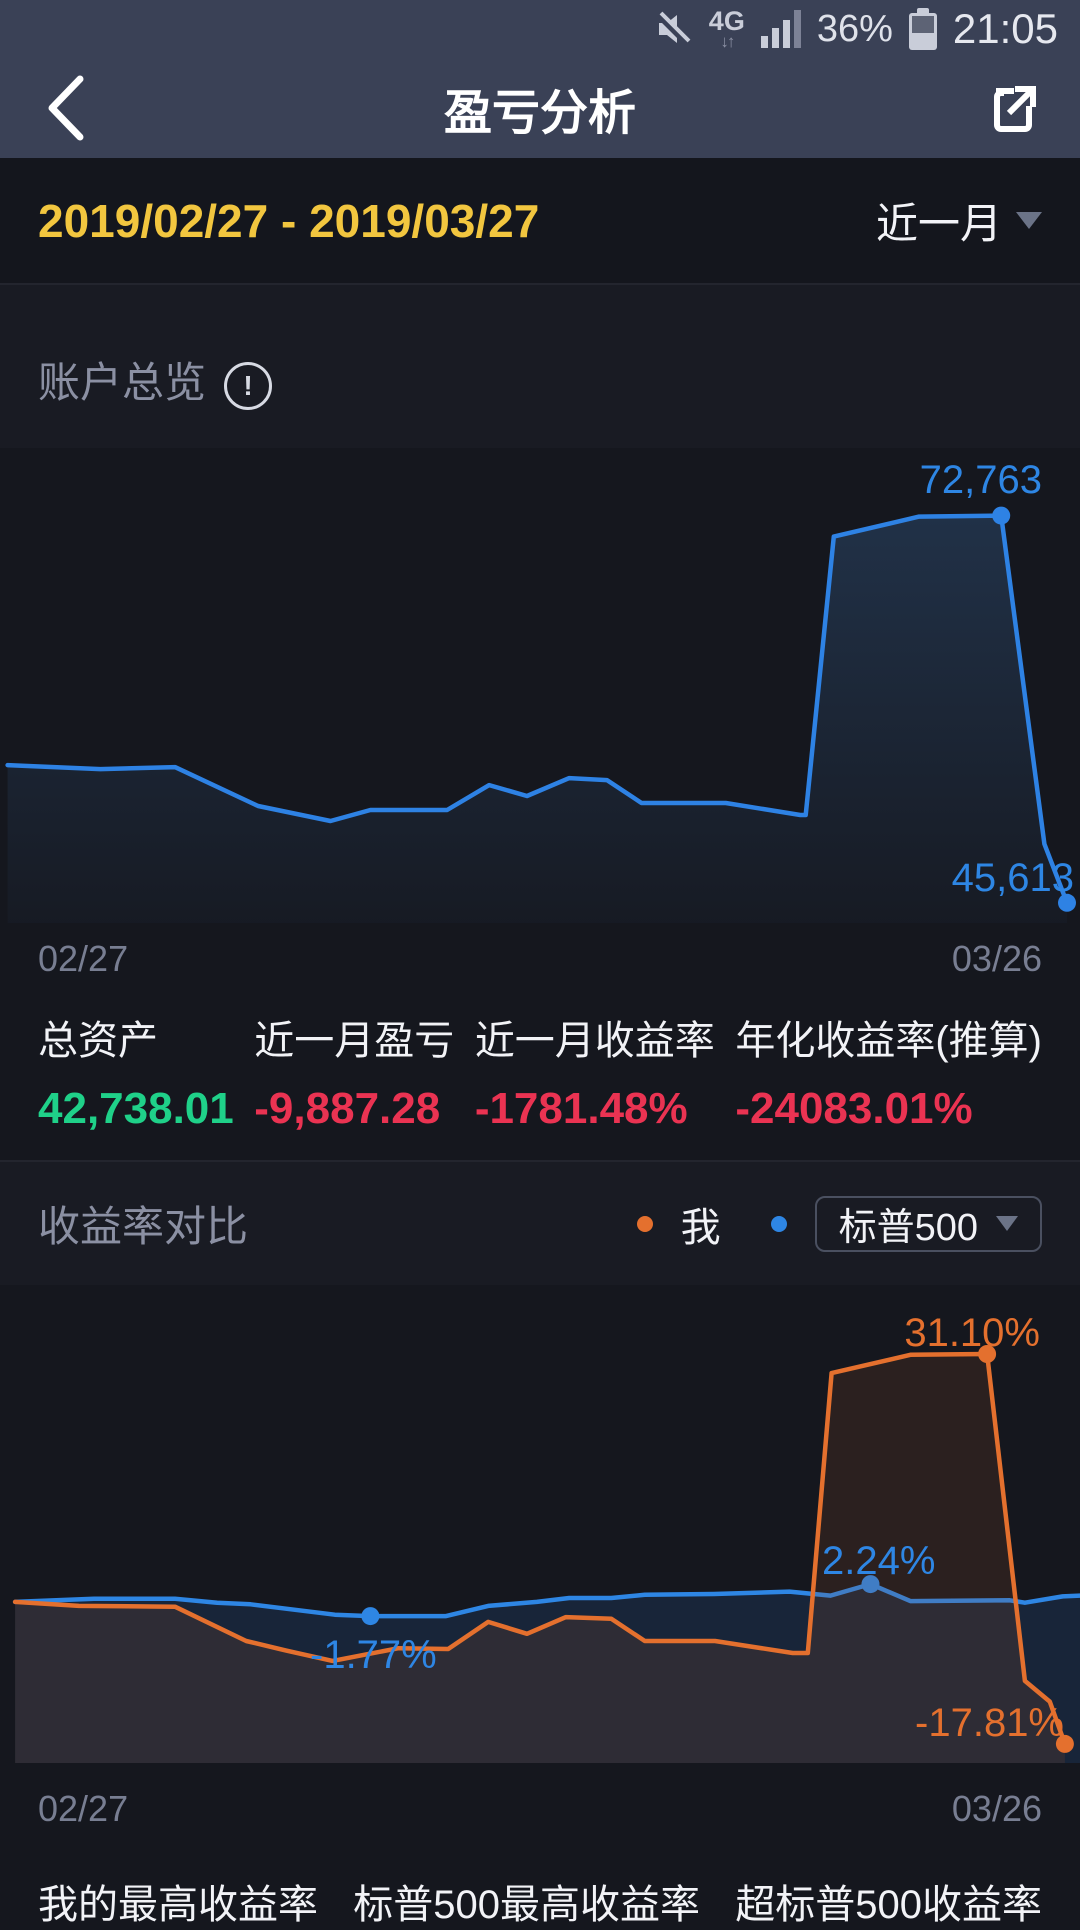  What do you see at coordinates (540, 366) in the screenshot?
I see `account-overview-header: 账户总览 !` at bounding box center [540, 366].